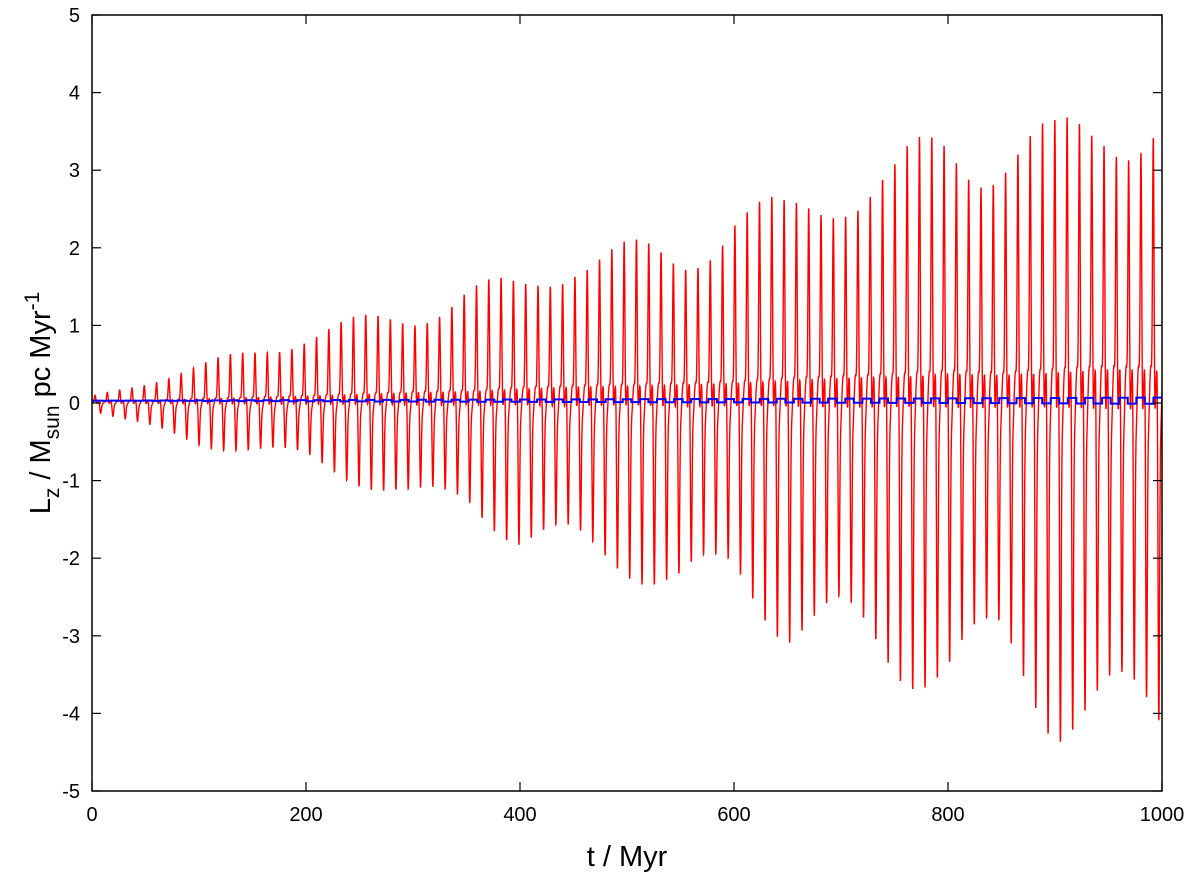 This screenshot has height=878, width=1200. What do you see at coordinates (627, 400) in the screenshot?
I see `series-blue-line` at bounding box center [627, 400].